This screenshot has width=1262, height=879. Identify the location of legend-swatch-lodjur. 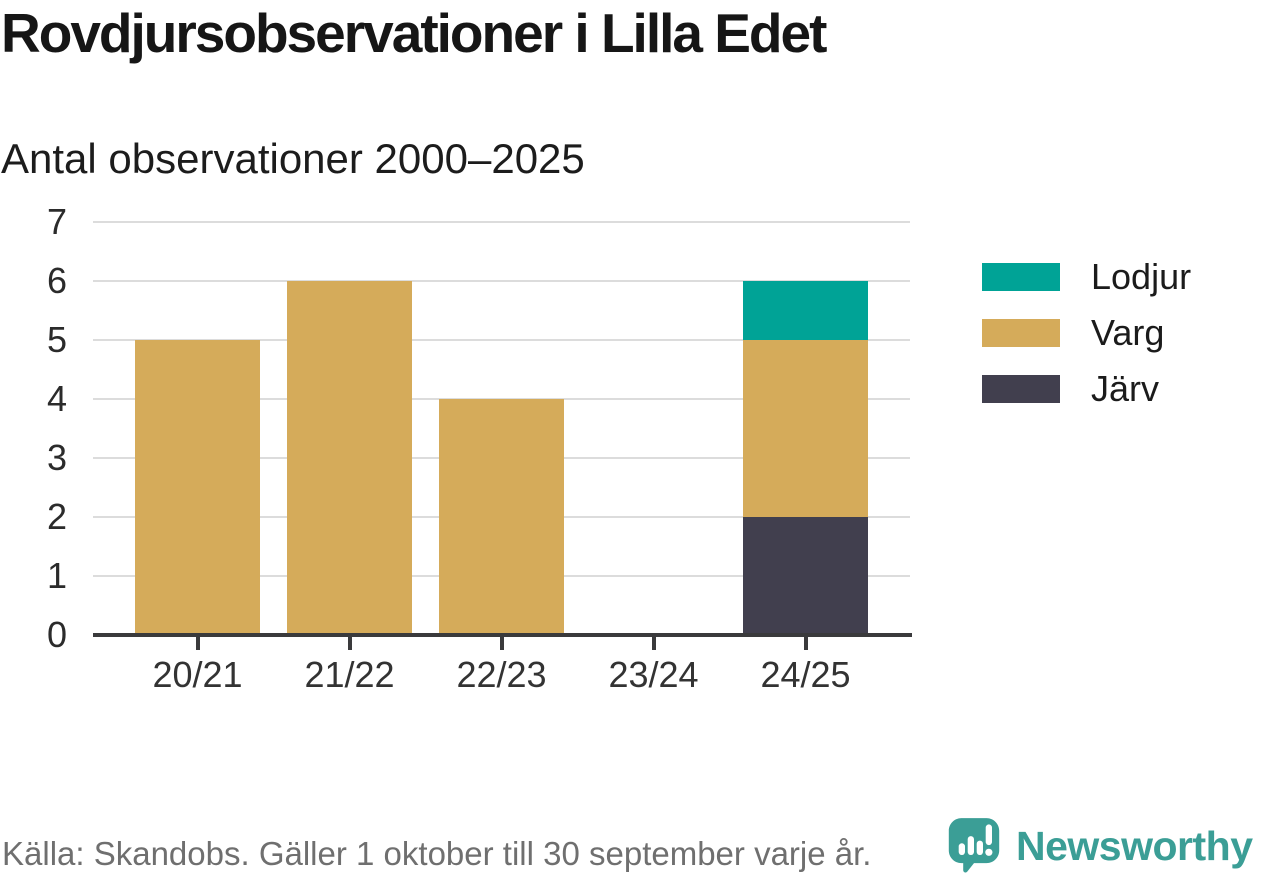
(1021, 277).